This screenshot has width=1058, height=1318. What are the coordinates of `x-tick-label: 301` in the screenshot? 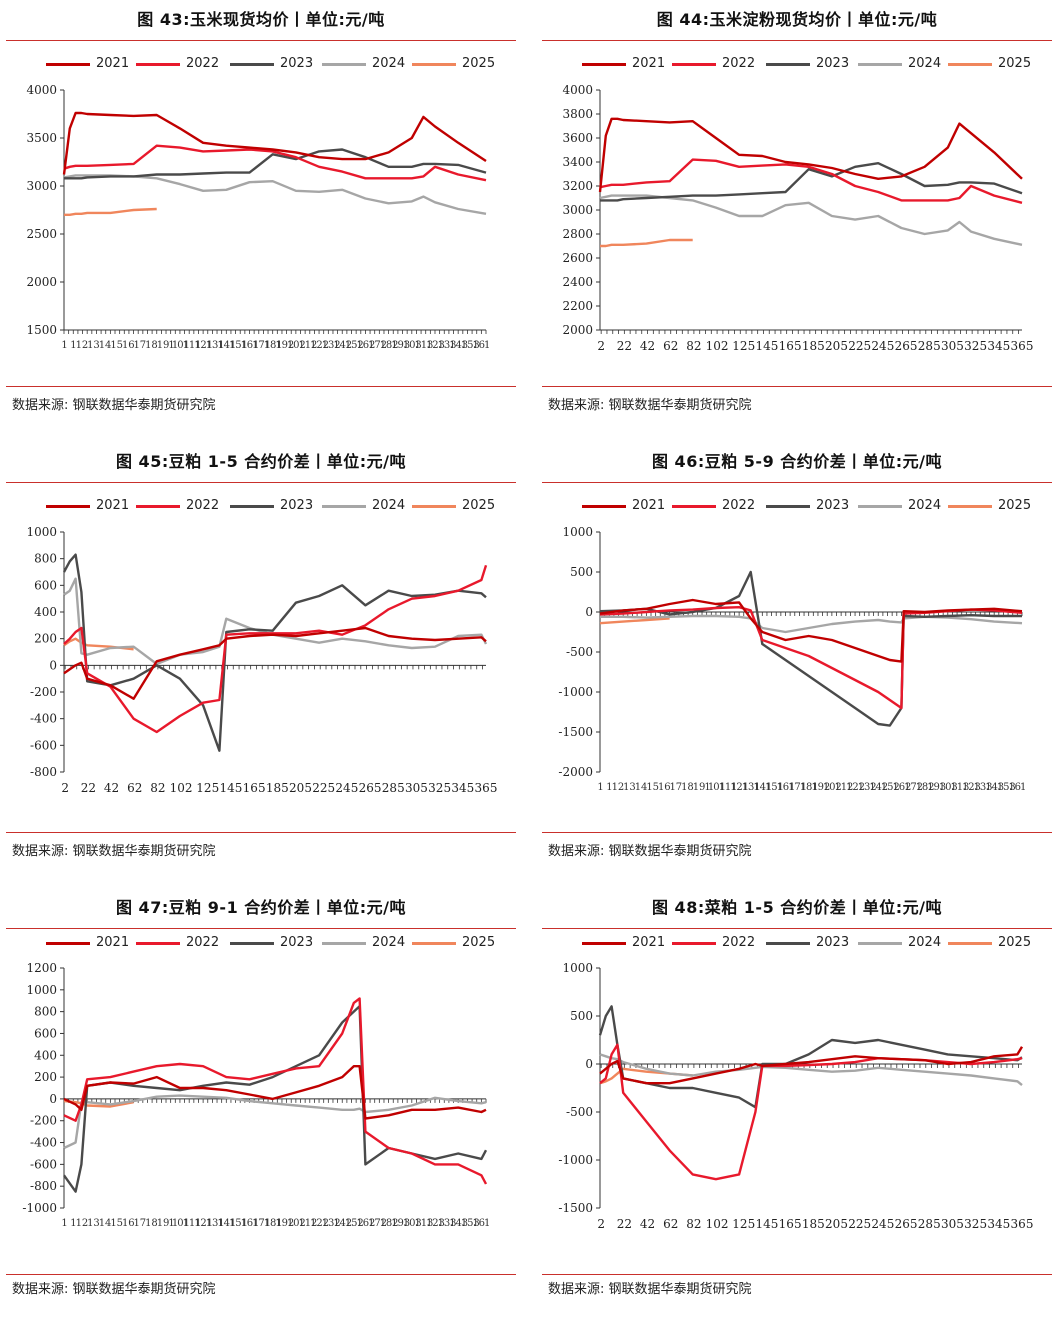 It's located at (948, 787).